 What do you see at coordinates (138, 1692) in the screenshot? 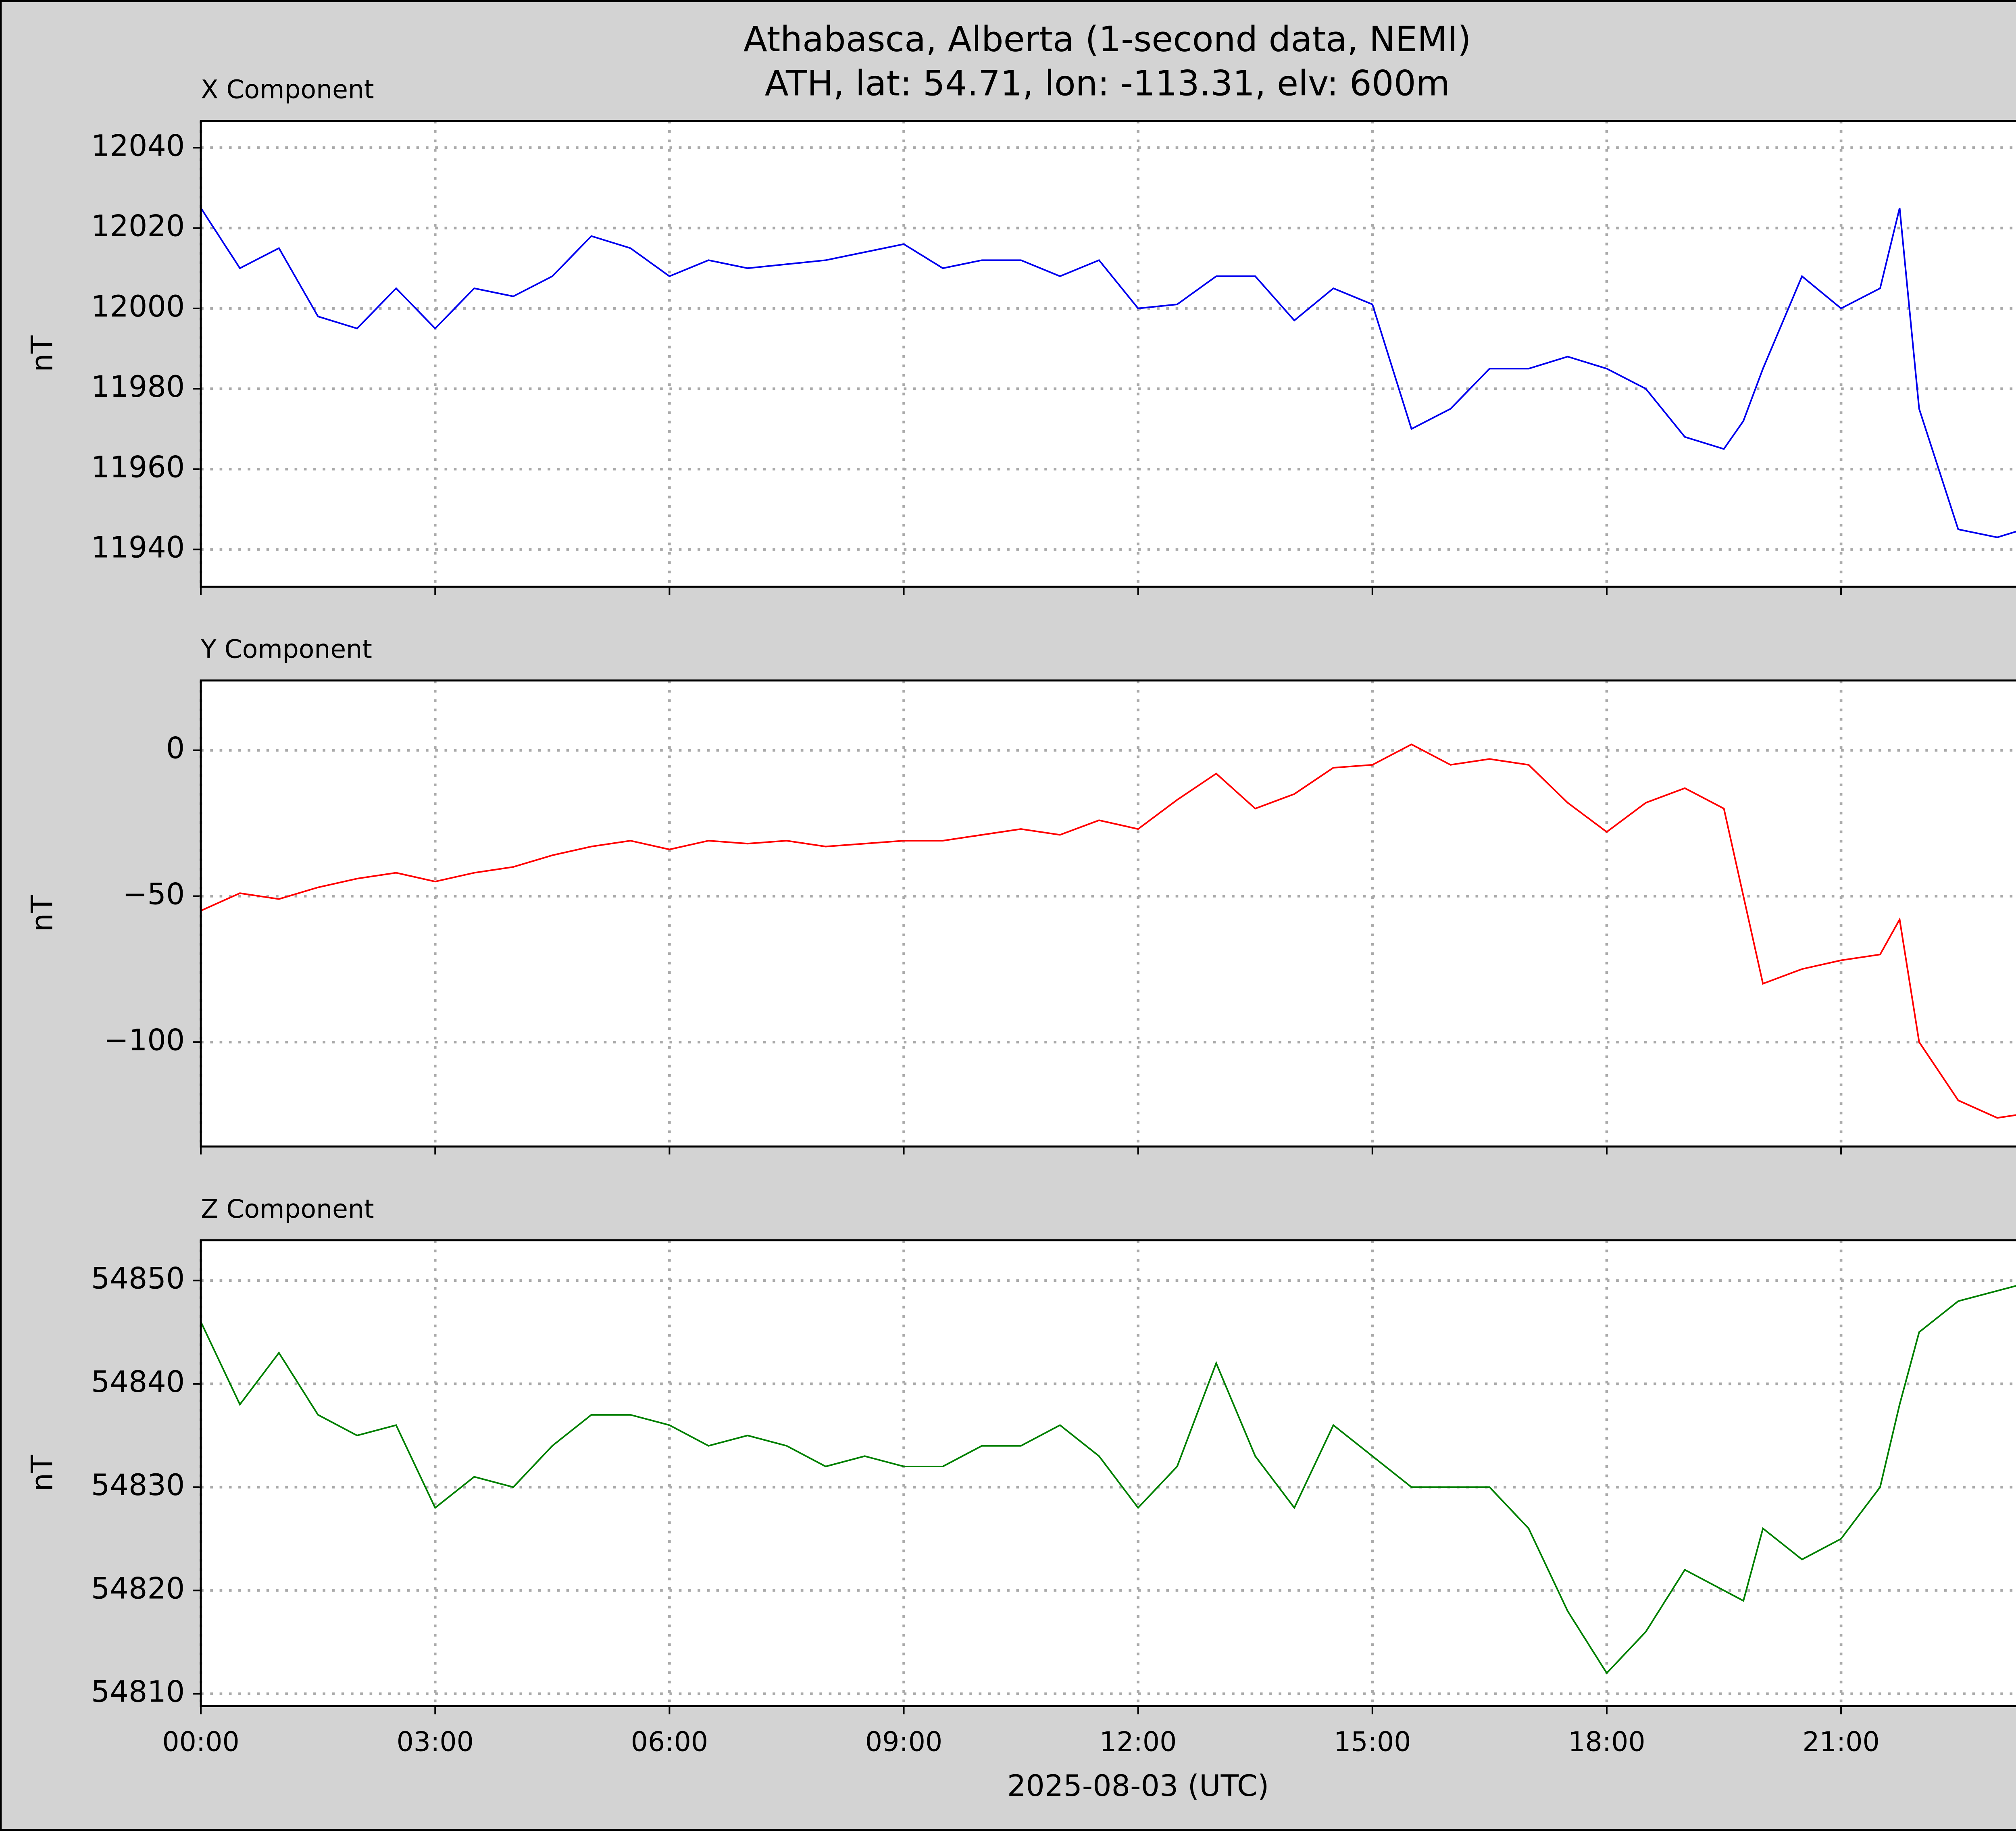
I see `y-tick-label: 54810` at bounding box center [138, 1692].